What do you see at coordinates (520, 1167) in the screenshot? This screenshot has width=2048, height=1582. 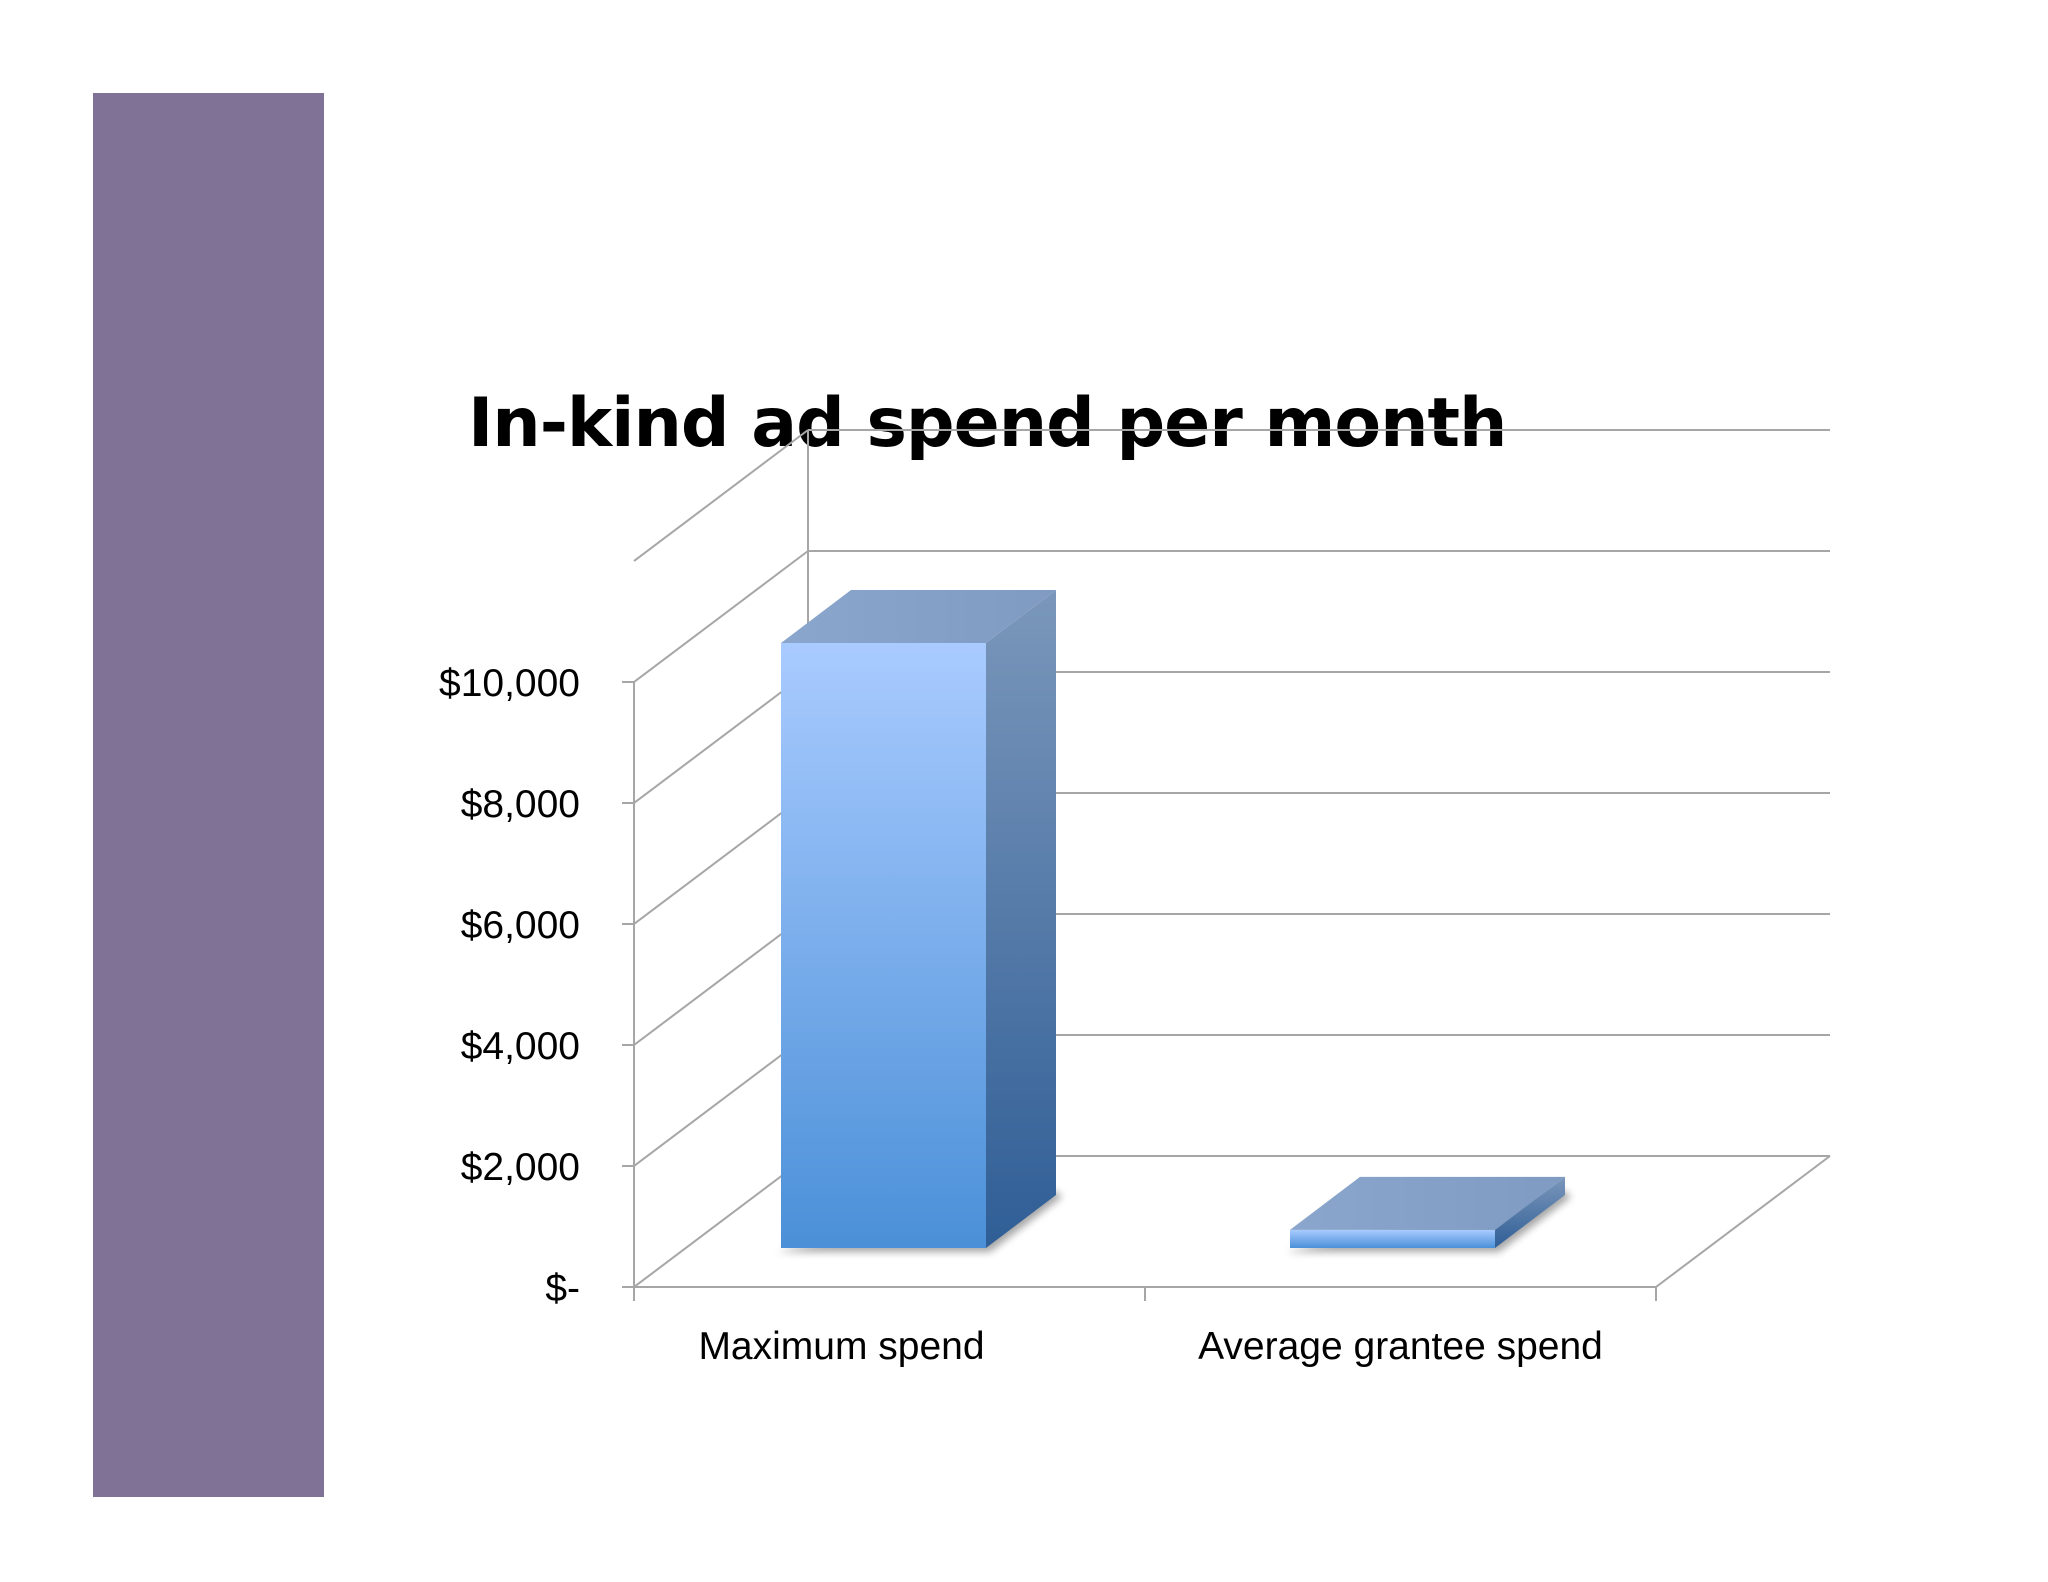 I see `y-tick-label: $2,000` at bounding box center [520, 1167].